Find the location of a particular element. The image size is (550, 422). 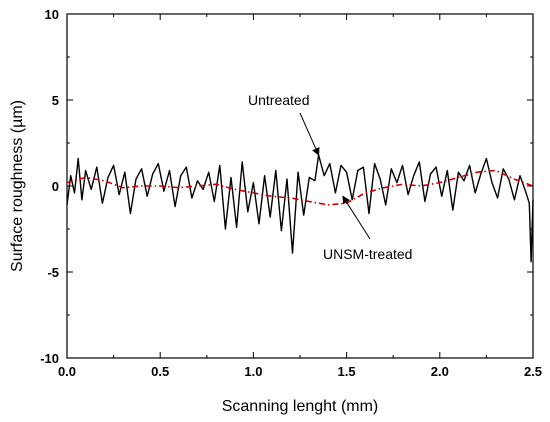

y-tick-label: -10 is located at coordinates (49, 358).